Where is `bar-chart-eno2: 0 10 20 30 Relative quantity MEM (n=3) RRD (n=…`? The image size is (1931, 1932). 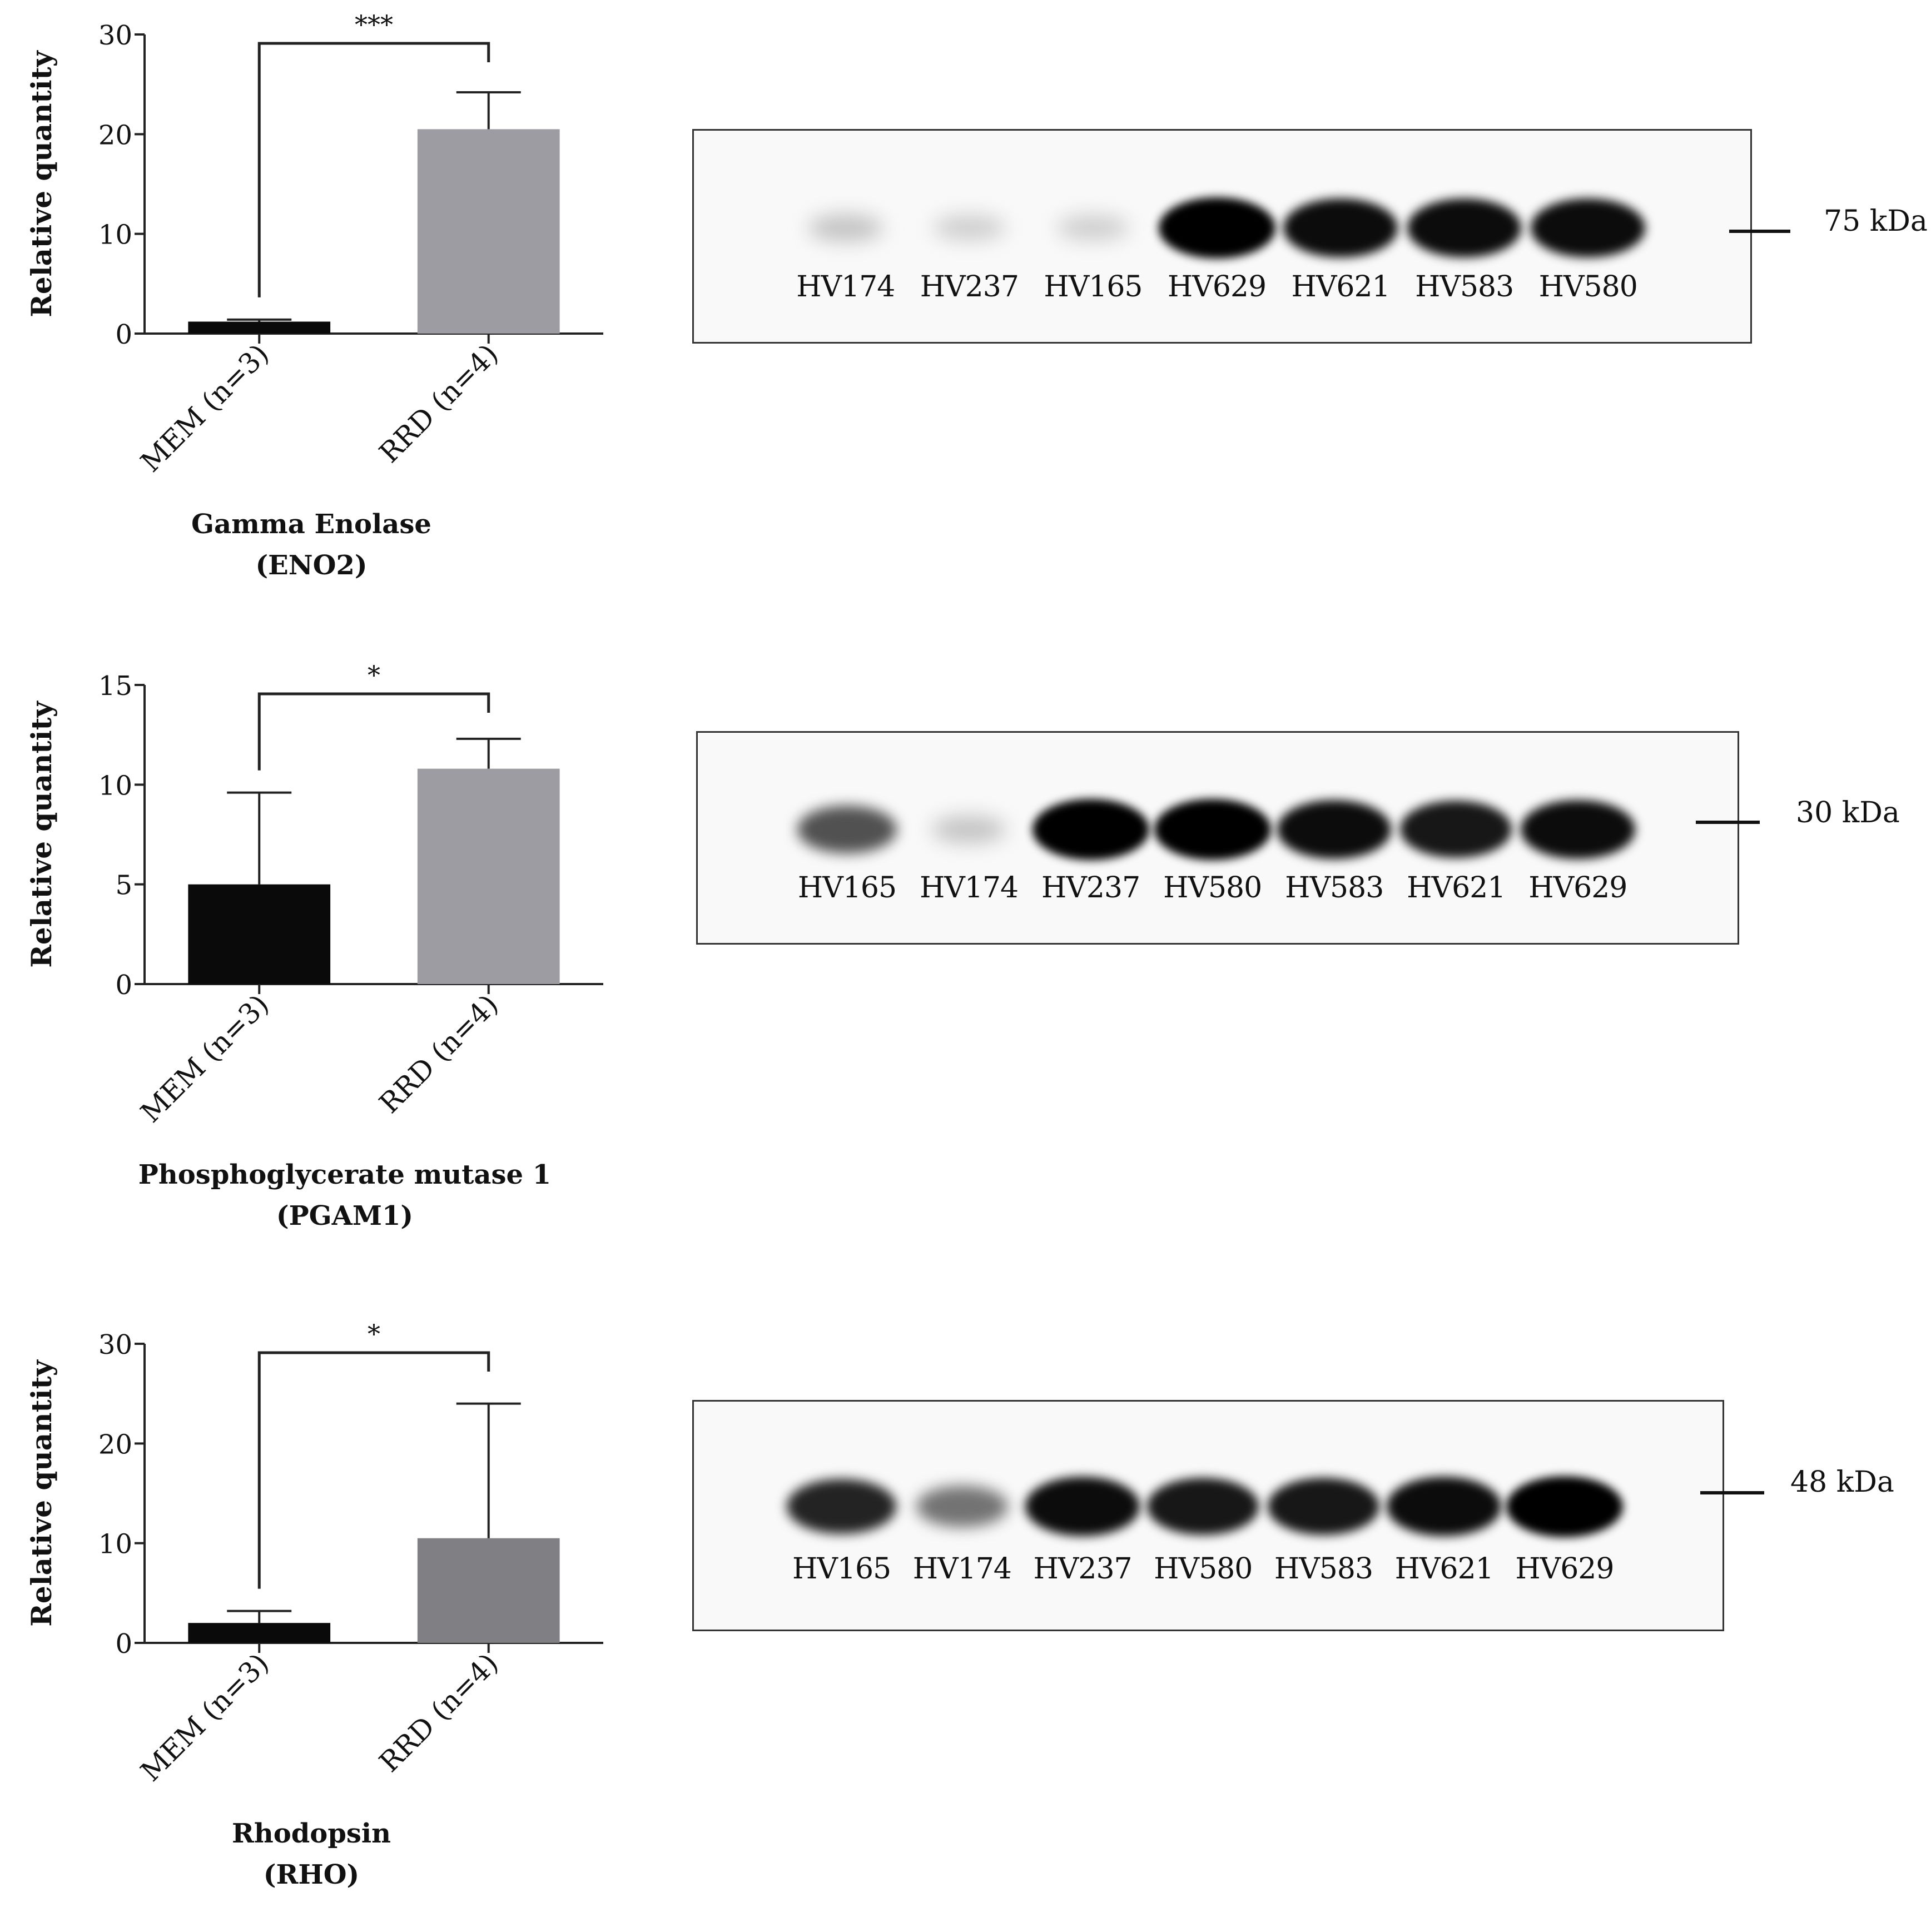 bar-chart-eno2: 0 10 20 30 Relative quantity MEM (n=3) RRD (n=… is located at coordinates (314, 243).